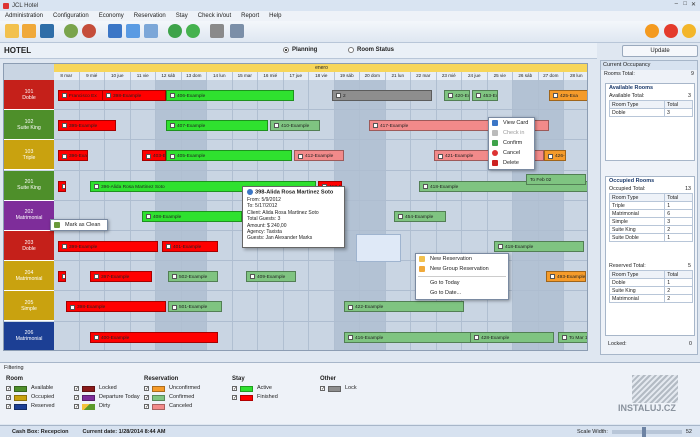 This screenshot has width=700, height=437. Describe the element at coordinates (108, 246) in the screenshot. I see `reservation-bar: 399-Example` at that location.